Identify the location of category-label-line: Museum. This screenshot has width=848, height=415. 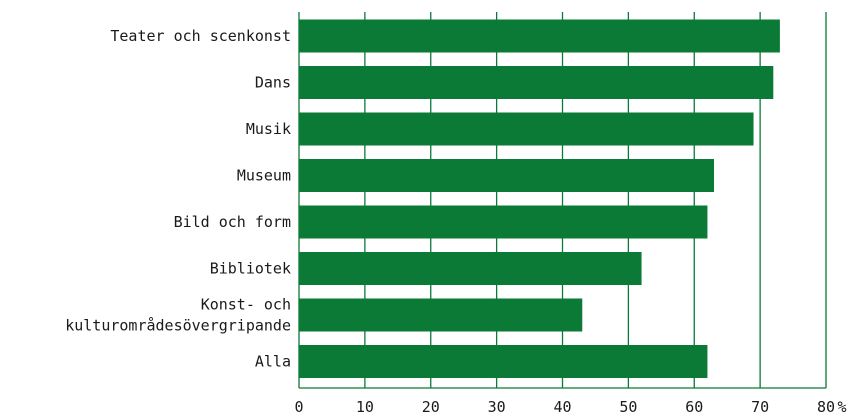
(264, 176).